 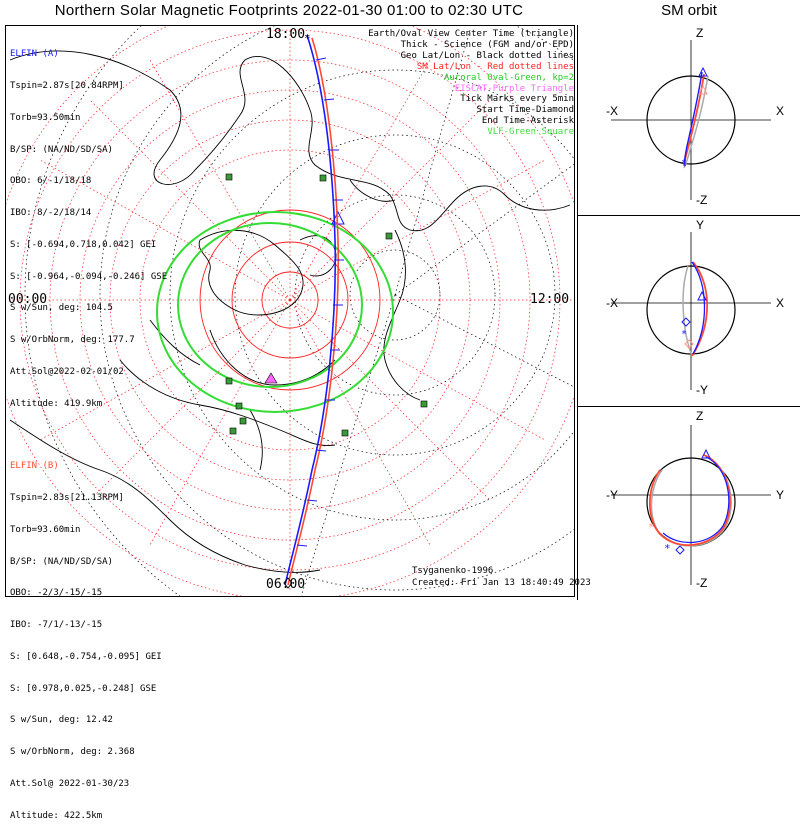 What do you see at coordinates (34, 54) in the screenshot?
I see `elfin-a-name: ELFIN (A)` at bounding box center [34, 54].